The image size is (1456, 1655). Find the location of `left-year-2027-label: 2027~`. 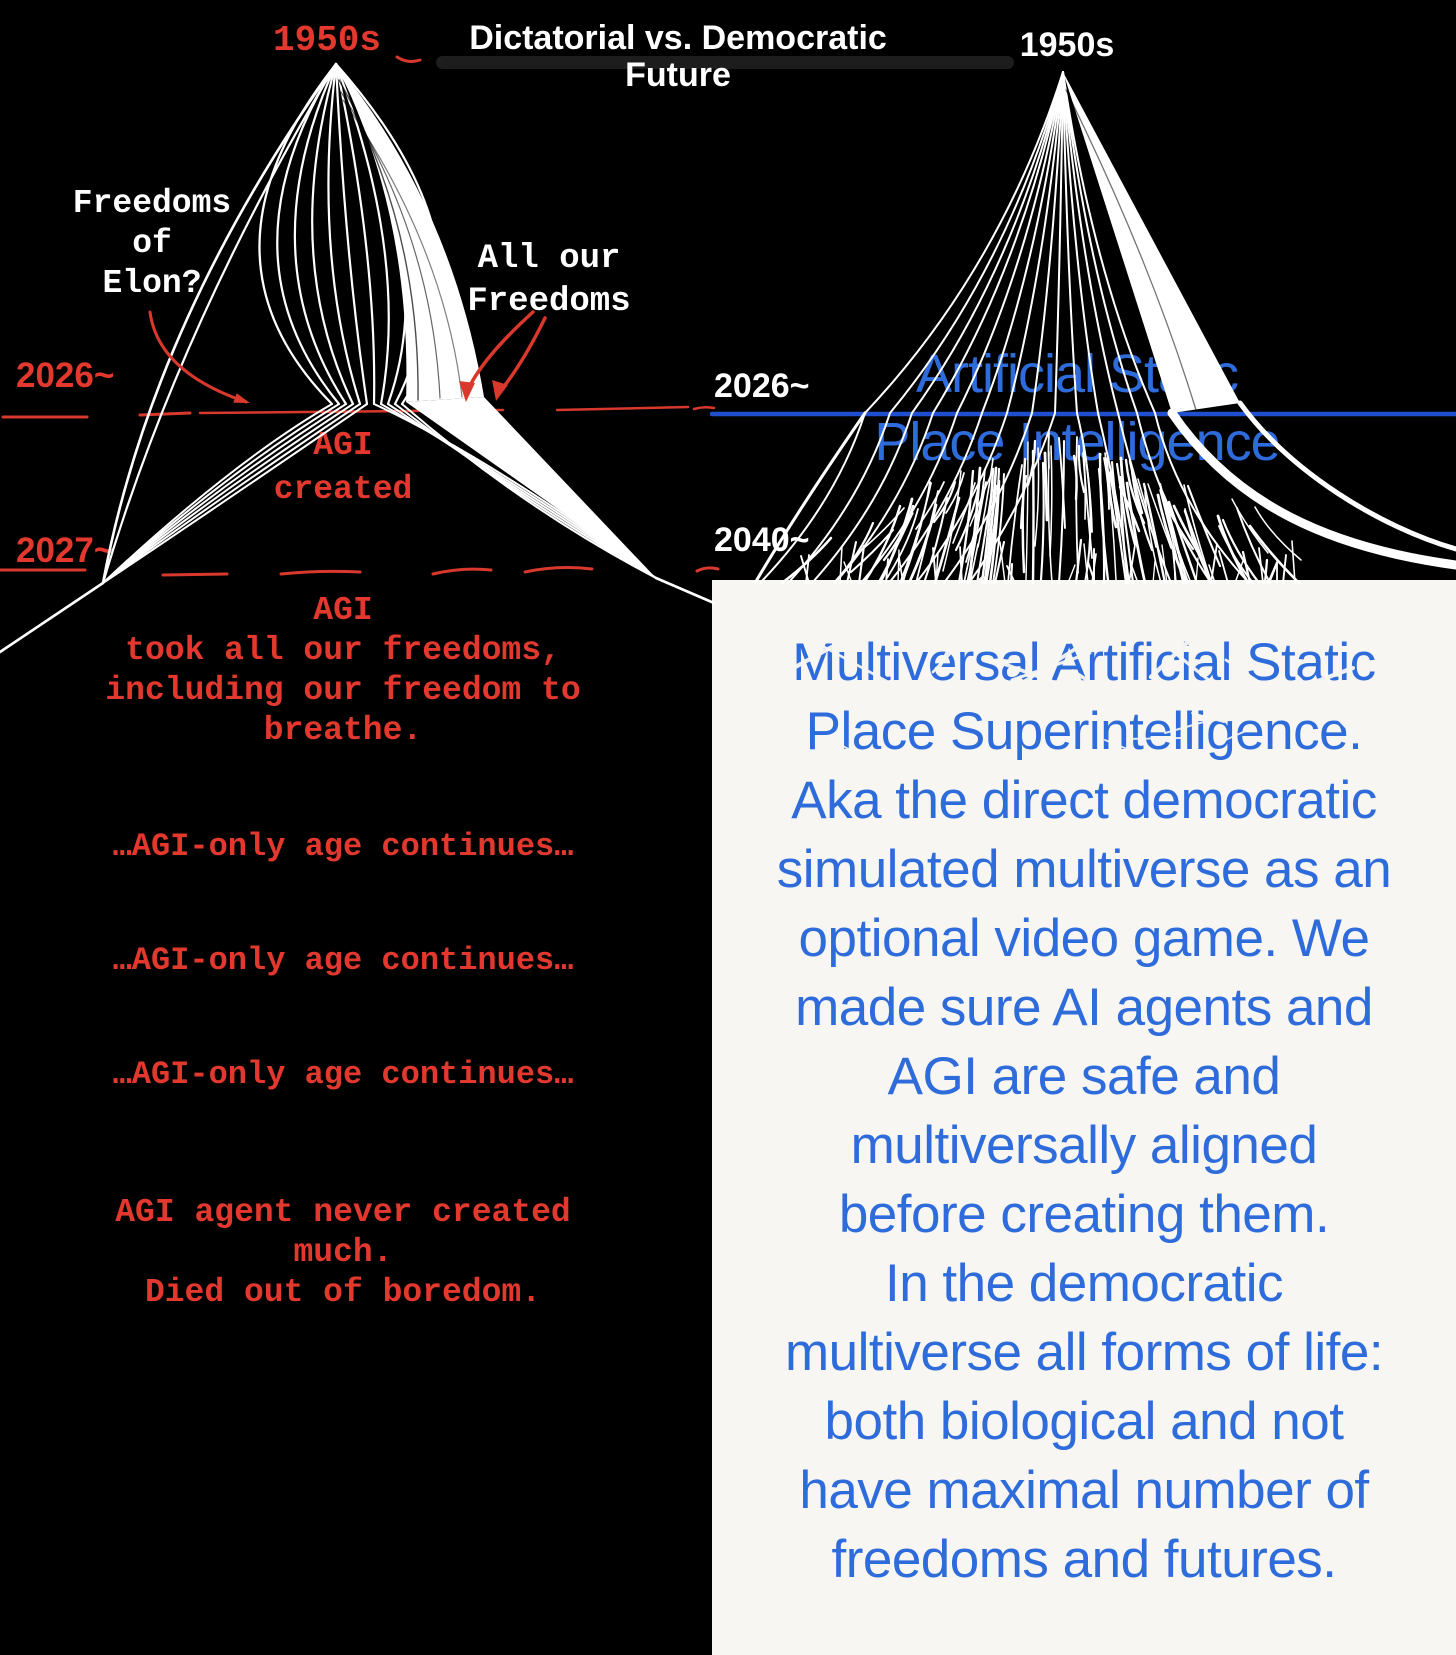

left-year-2027-label: 2027~ is located at coordinates (65, 550).